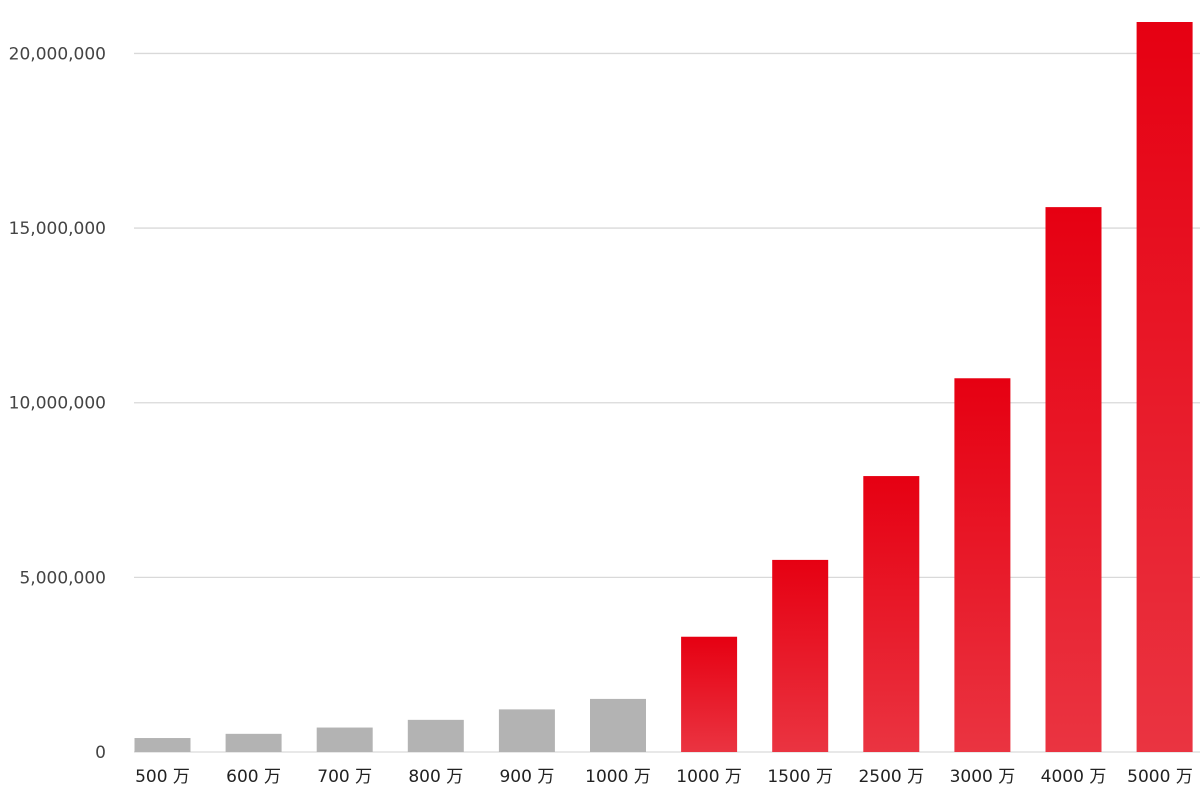 This screenshot has width=1200, height=800. I want to click on y-tick-label: 10,000,000, so click(57, 404).